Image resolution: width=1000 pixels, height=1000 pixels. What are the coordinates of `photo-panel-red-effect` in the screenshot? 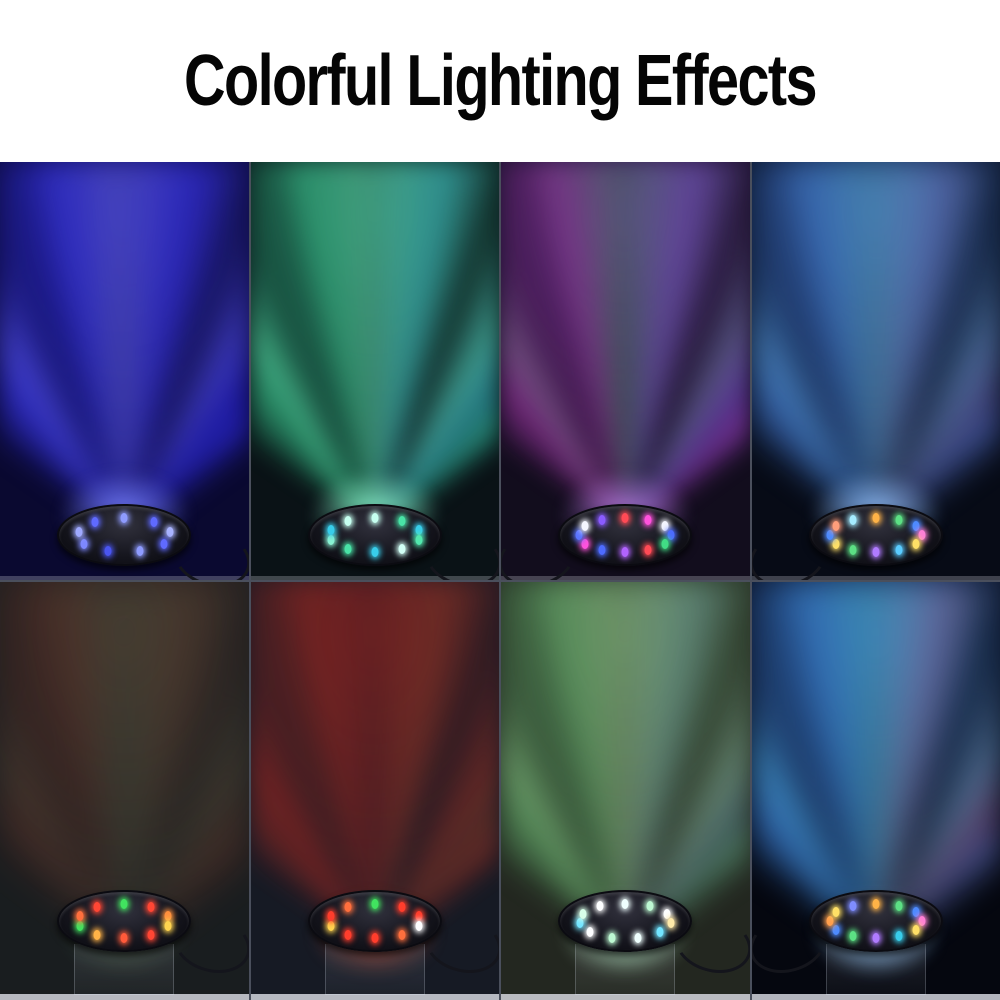 It's located at (374, 791).